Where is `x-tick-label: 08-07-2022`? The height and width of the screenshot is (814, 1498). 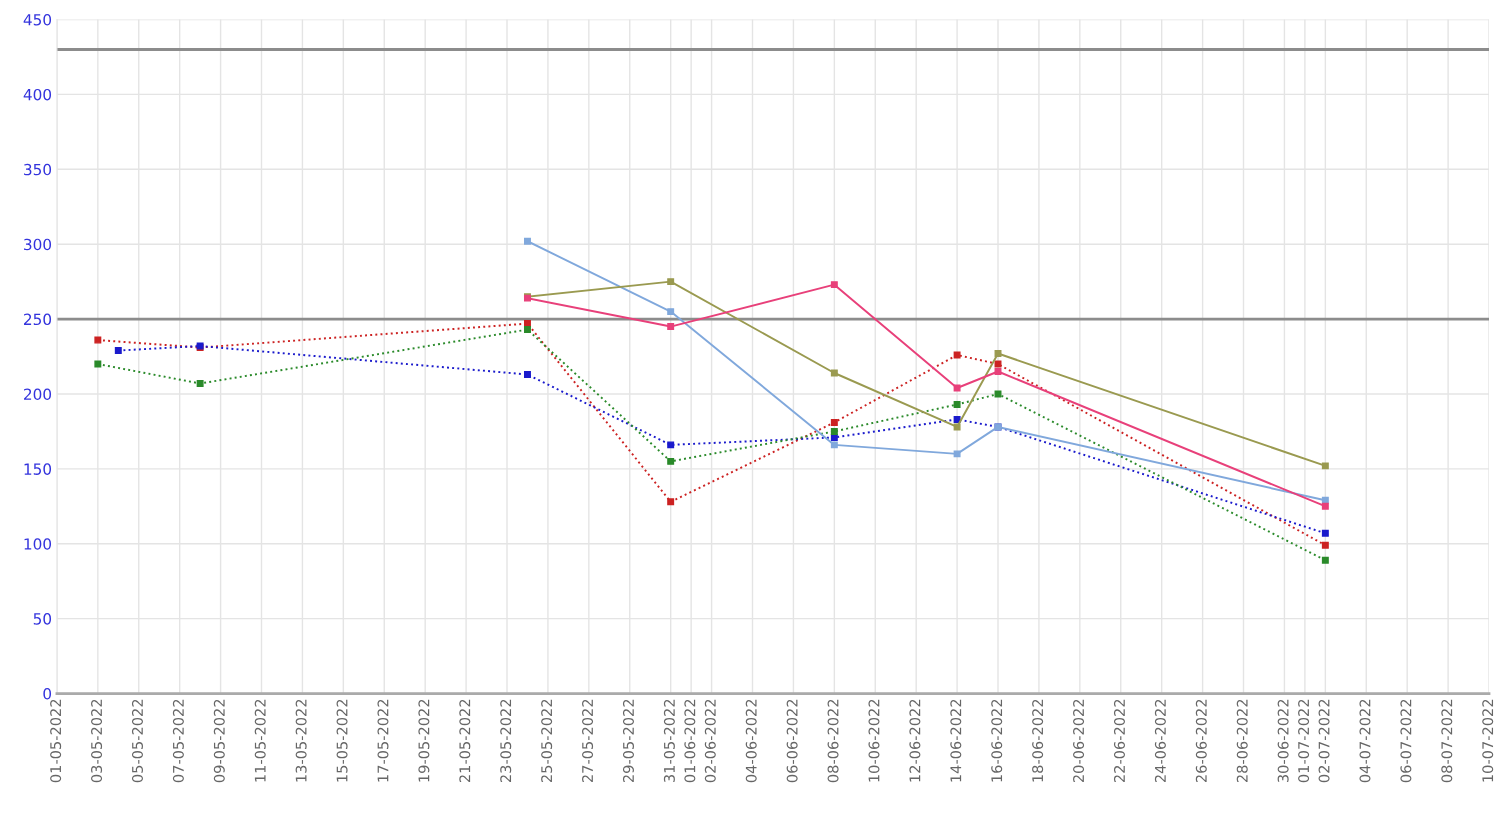
x-tick-label: 08-07-2022 is located at coordinates (1447, 741).